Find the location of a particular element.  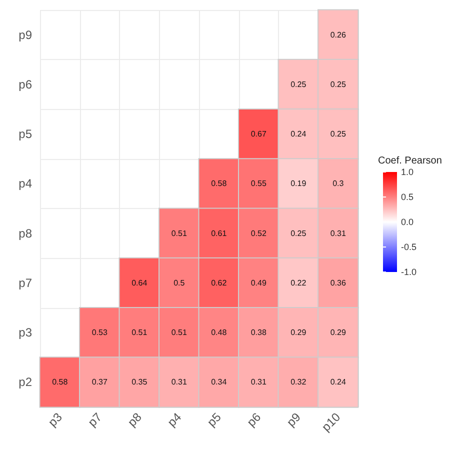

data-label: 0.5 is located at coordinates (180, 283).